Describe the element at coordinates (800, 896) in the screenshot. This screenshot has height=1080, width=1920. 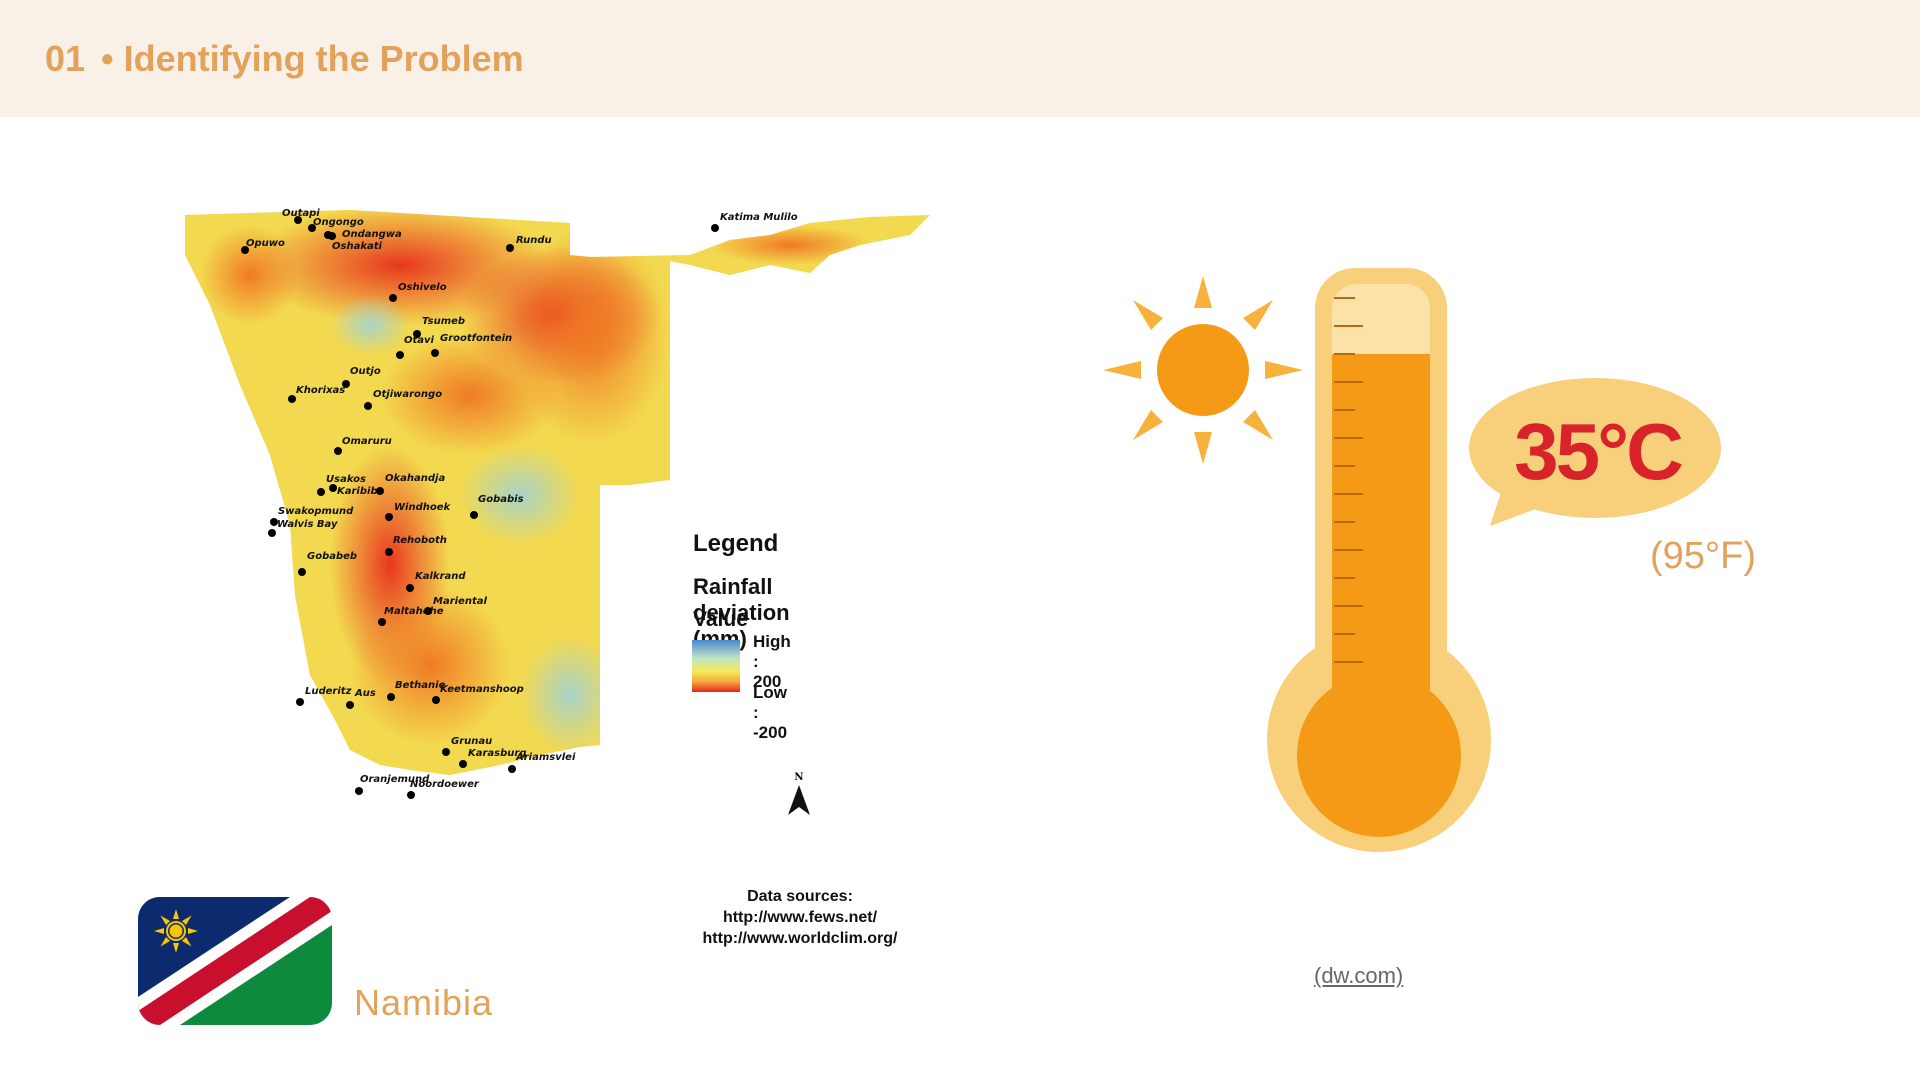
I see `sources-title: Data sources:` at that location.